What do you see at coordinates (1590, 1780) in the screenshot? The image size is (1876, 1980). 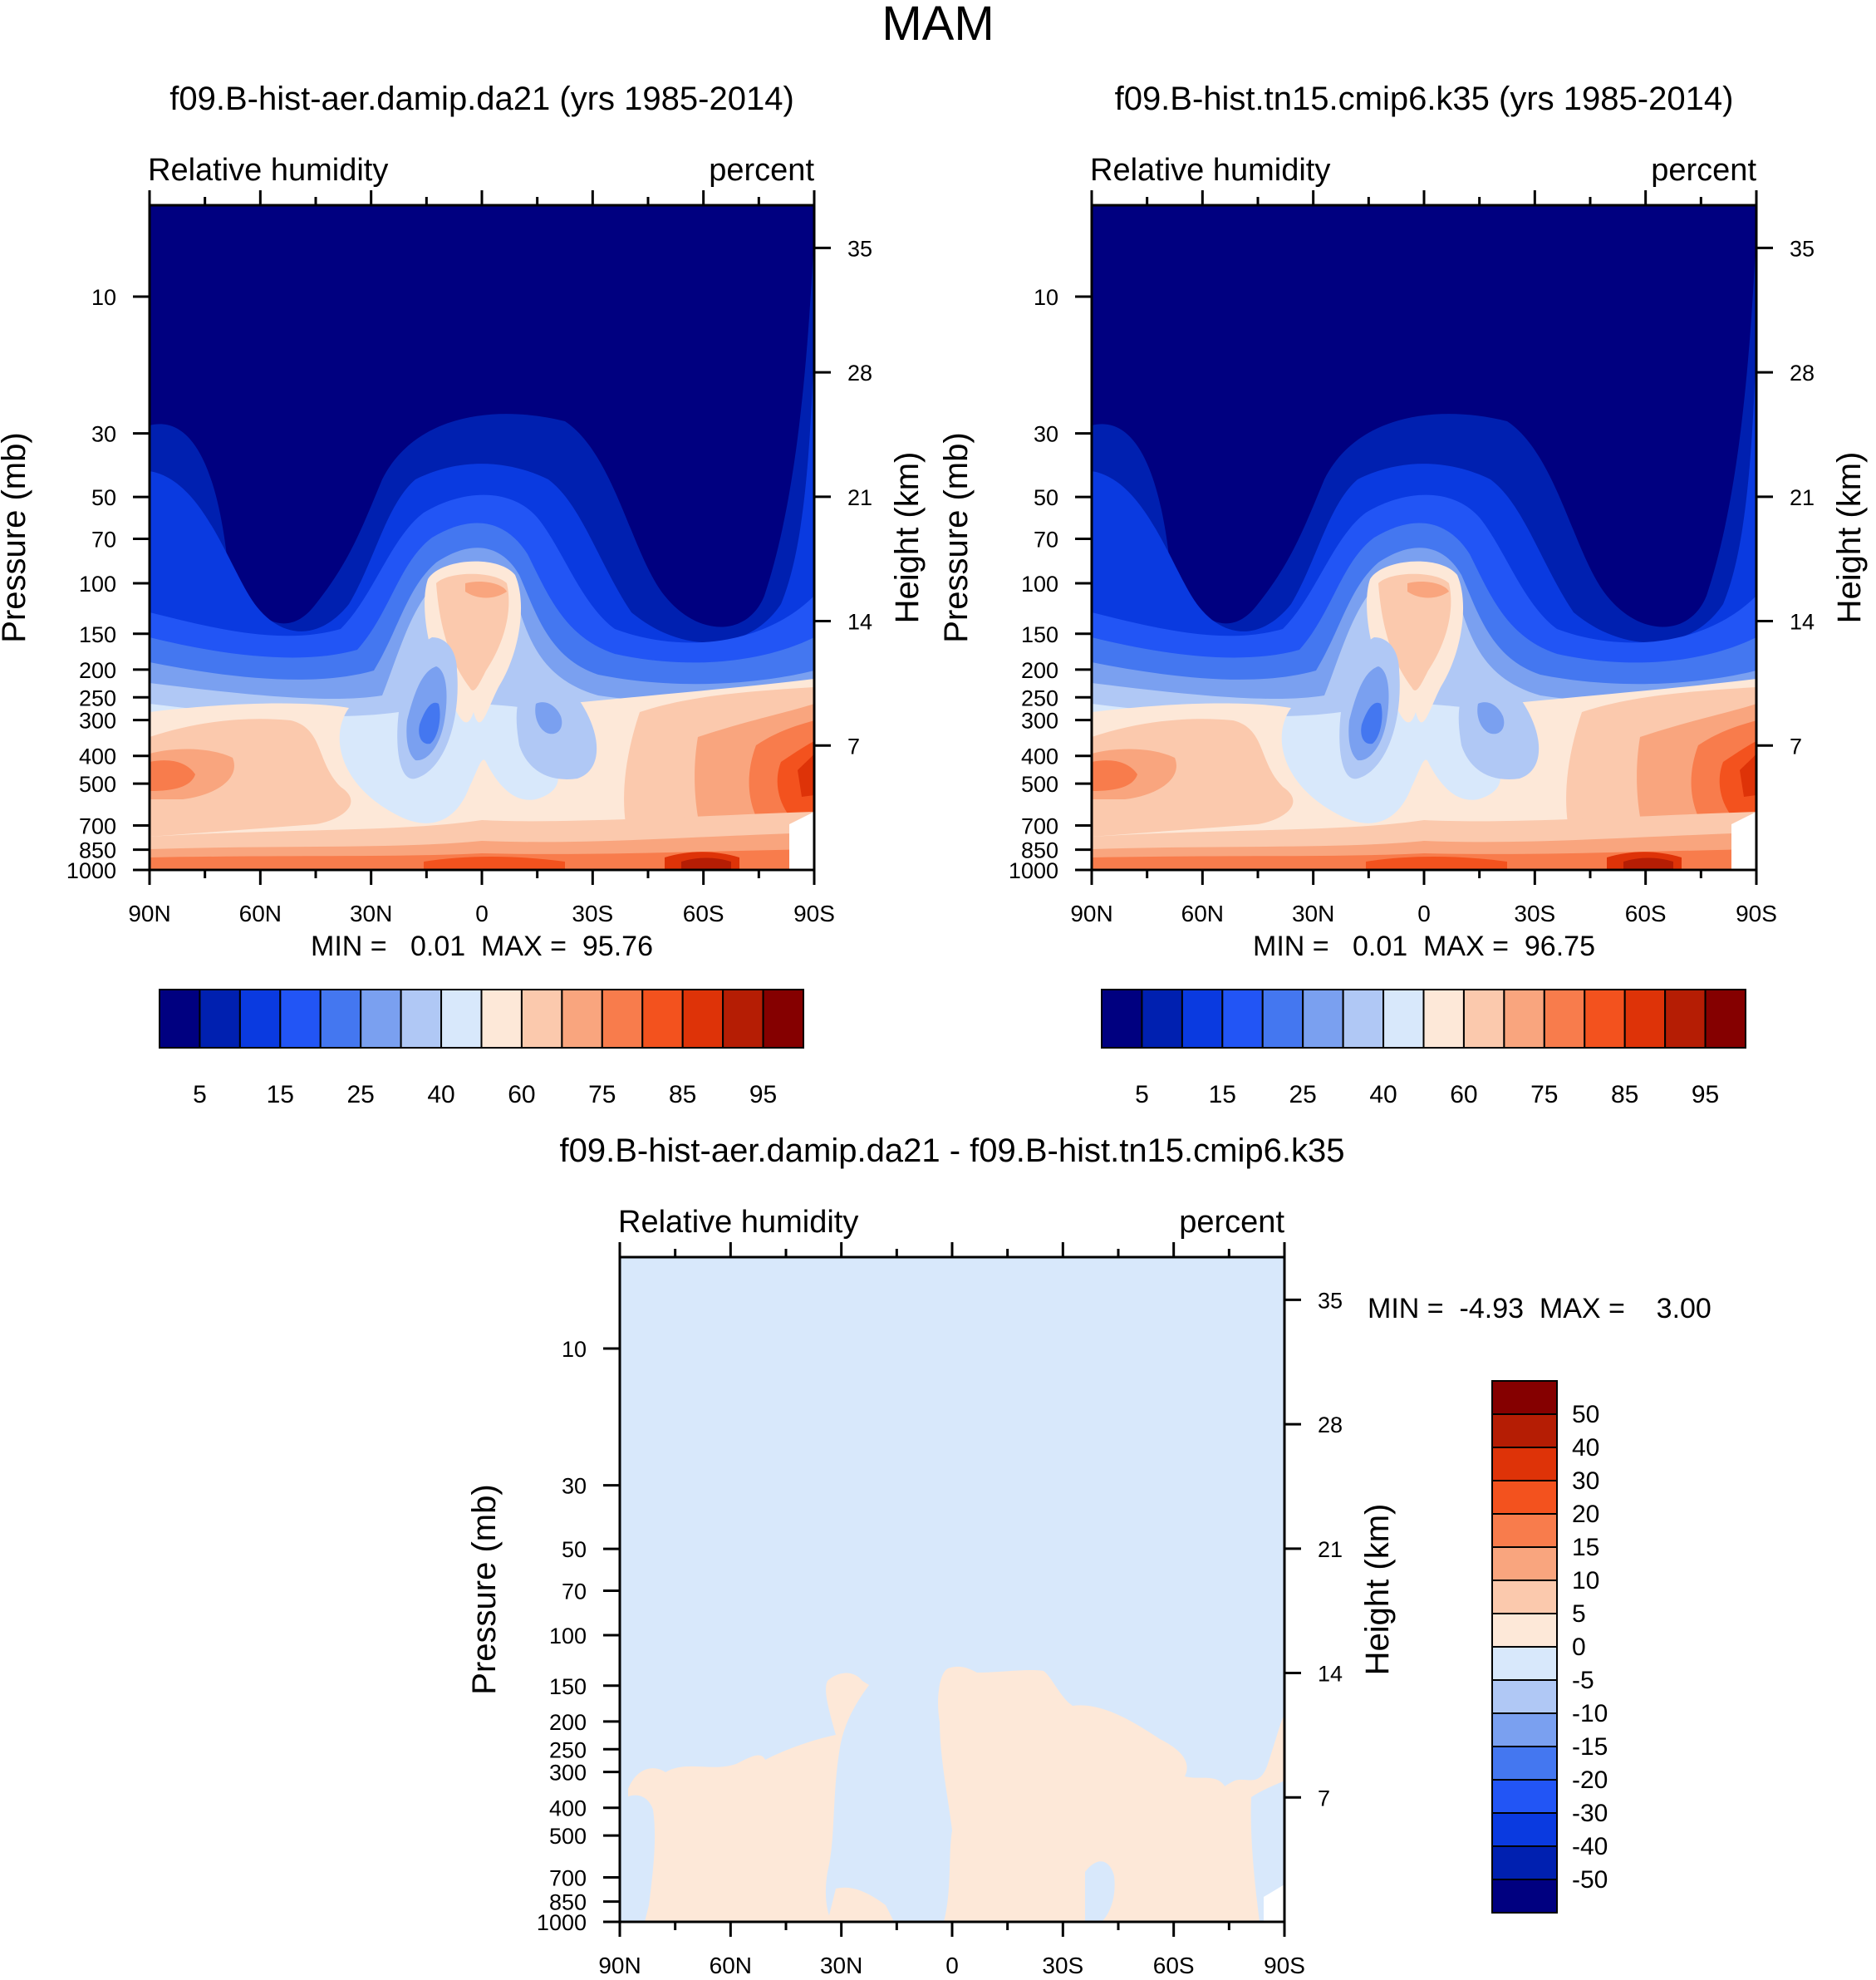 I see `colorbar-label: -20` at bounding box center [1590, 1780].